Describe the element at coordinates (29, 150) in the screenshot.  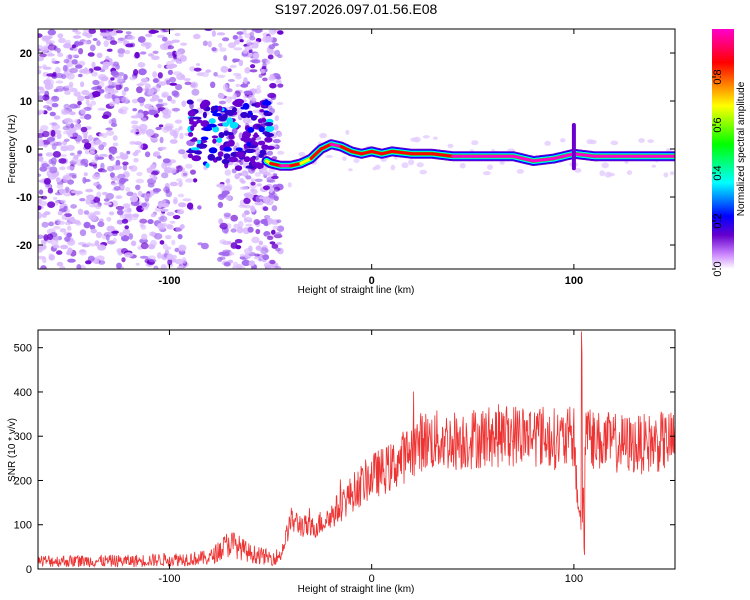
I see `y-tick-label: 0` at that location.